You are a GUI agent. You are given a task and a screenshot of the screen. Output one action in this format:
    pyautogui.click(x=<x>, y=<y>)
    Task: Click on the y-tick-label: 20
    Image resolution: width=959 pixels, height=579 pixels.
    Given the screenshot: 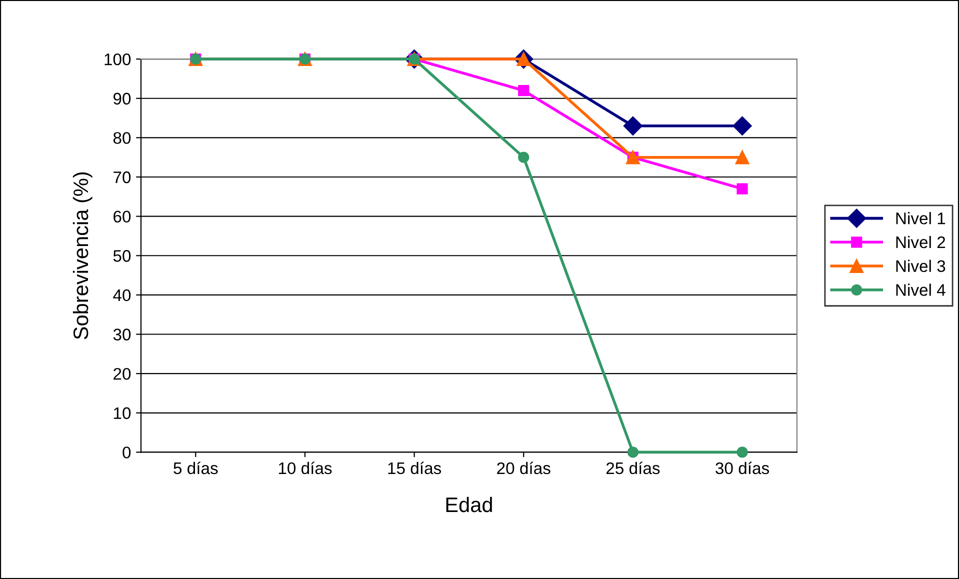 What is the action you would take?
    pyautogui.click(x=122, y=374)
    